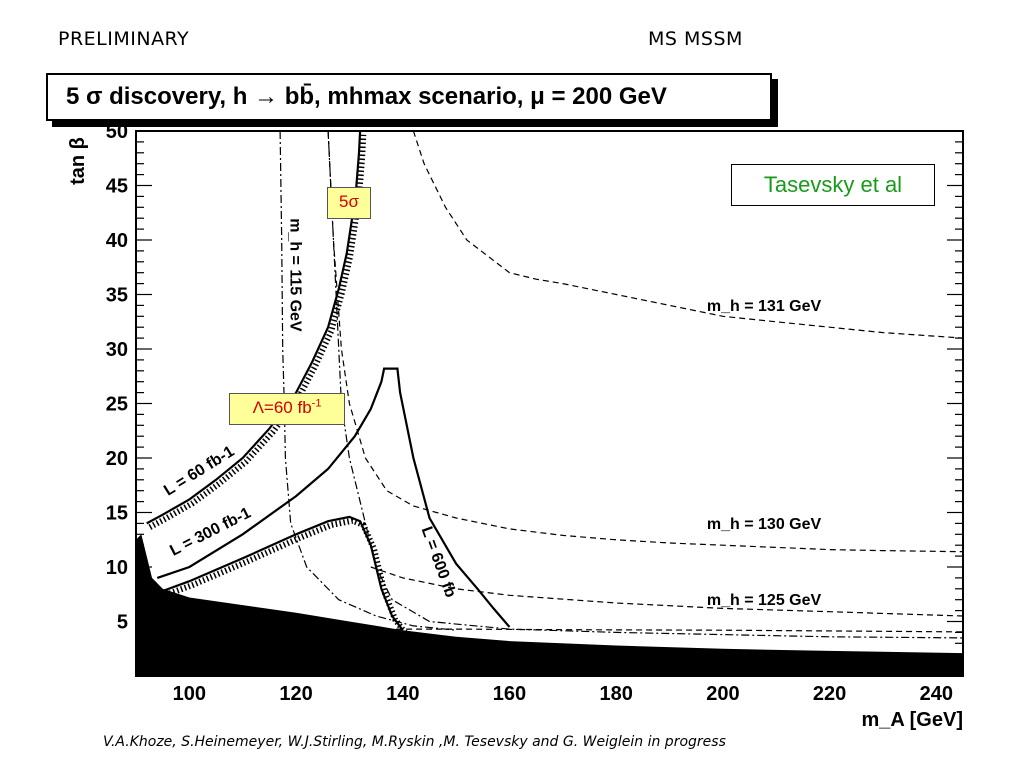 The height and width of the screenshot is (768, 1024). Describe the element at coordinates (124, 39) in the screenshot. I see `preliminary-label: PRELIMINARY` at that location.